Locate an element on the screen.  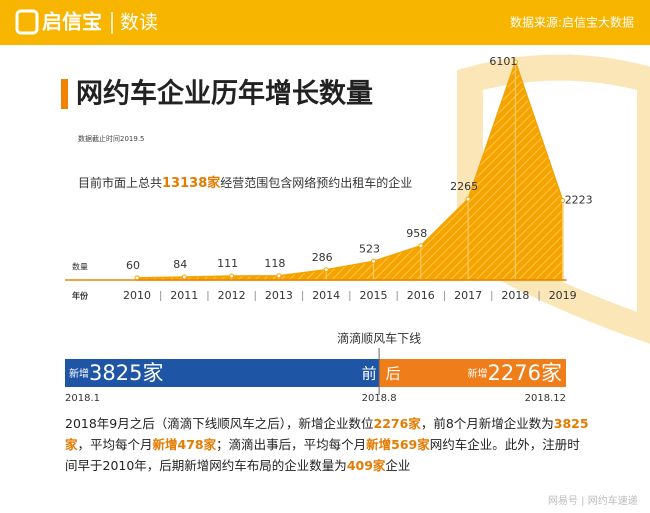
source: 数据来源:启信宝大数据 is located at coordinates (572, 22).